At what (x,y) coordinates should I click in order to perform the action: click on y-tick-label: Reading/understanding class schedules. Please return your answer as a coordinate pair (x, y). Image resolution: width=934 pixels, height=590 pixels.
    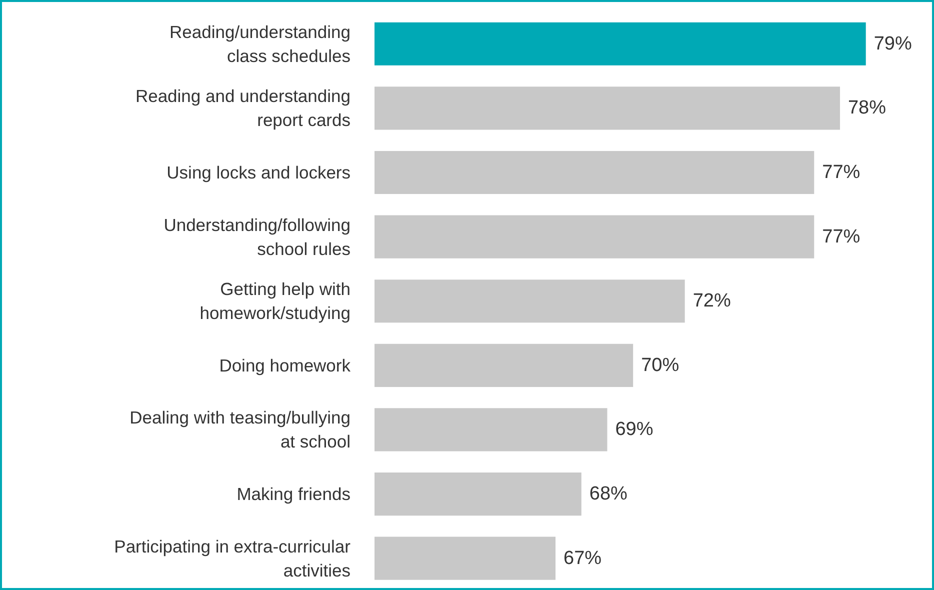
    Looking at the image, I should click on (260, 44).